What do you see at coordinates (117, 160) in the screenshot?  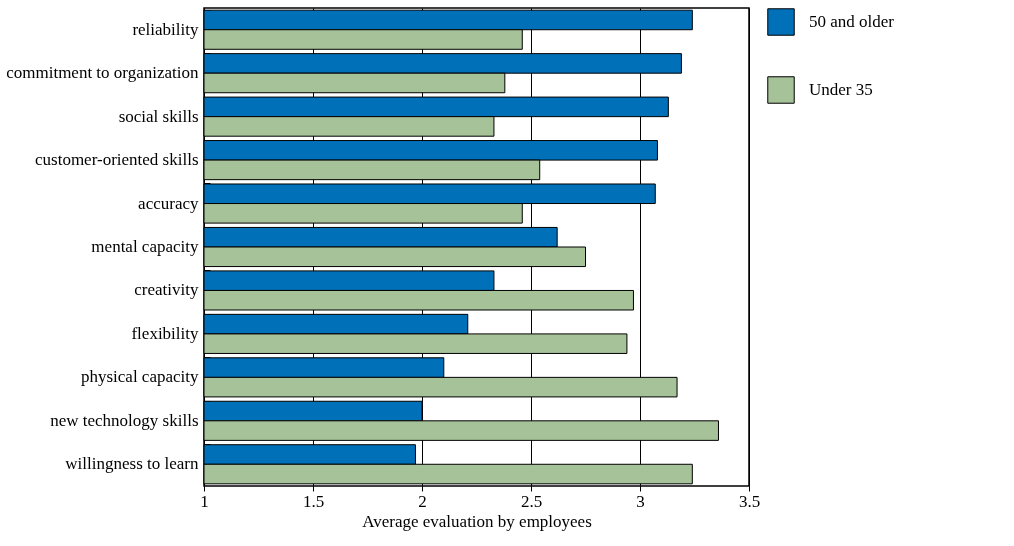 I see `y-tick-label: customer-oriented skills` at bounding box center [117, 160].